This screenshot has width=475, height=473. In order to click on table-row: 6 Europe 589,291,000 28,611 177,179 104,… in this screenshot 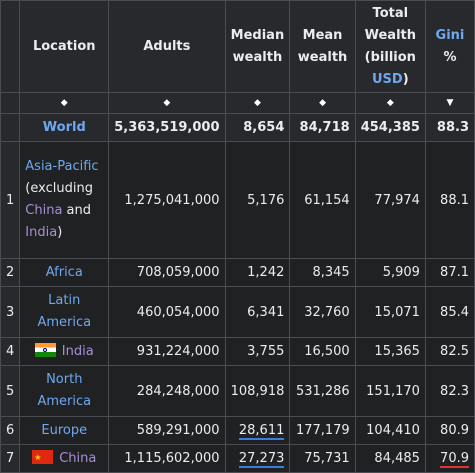, I will do `click(237, 430)`.